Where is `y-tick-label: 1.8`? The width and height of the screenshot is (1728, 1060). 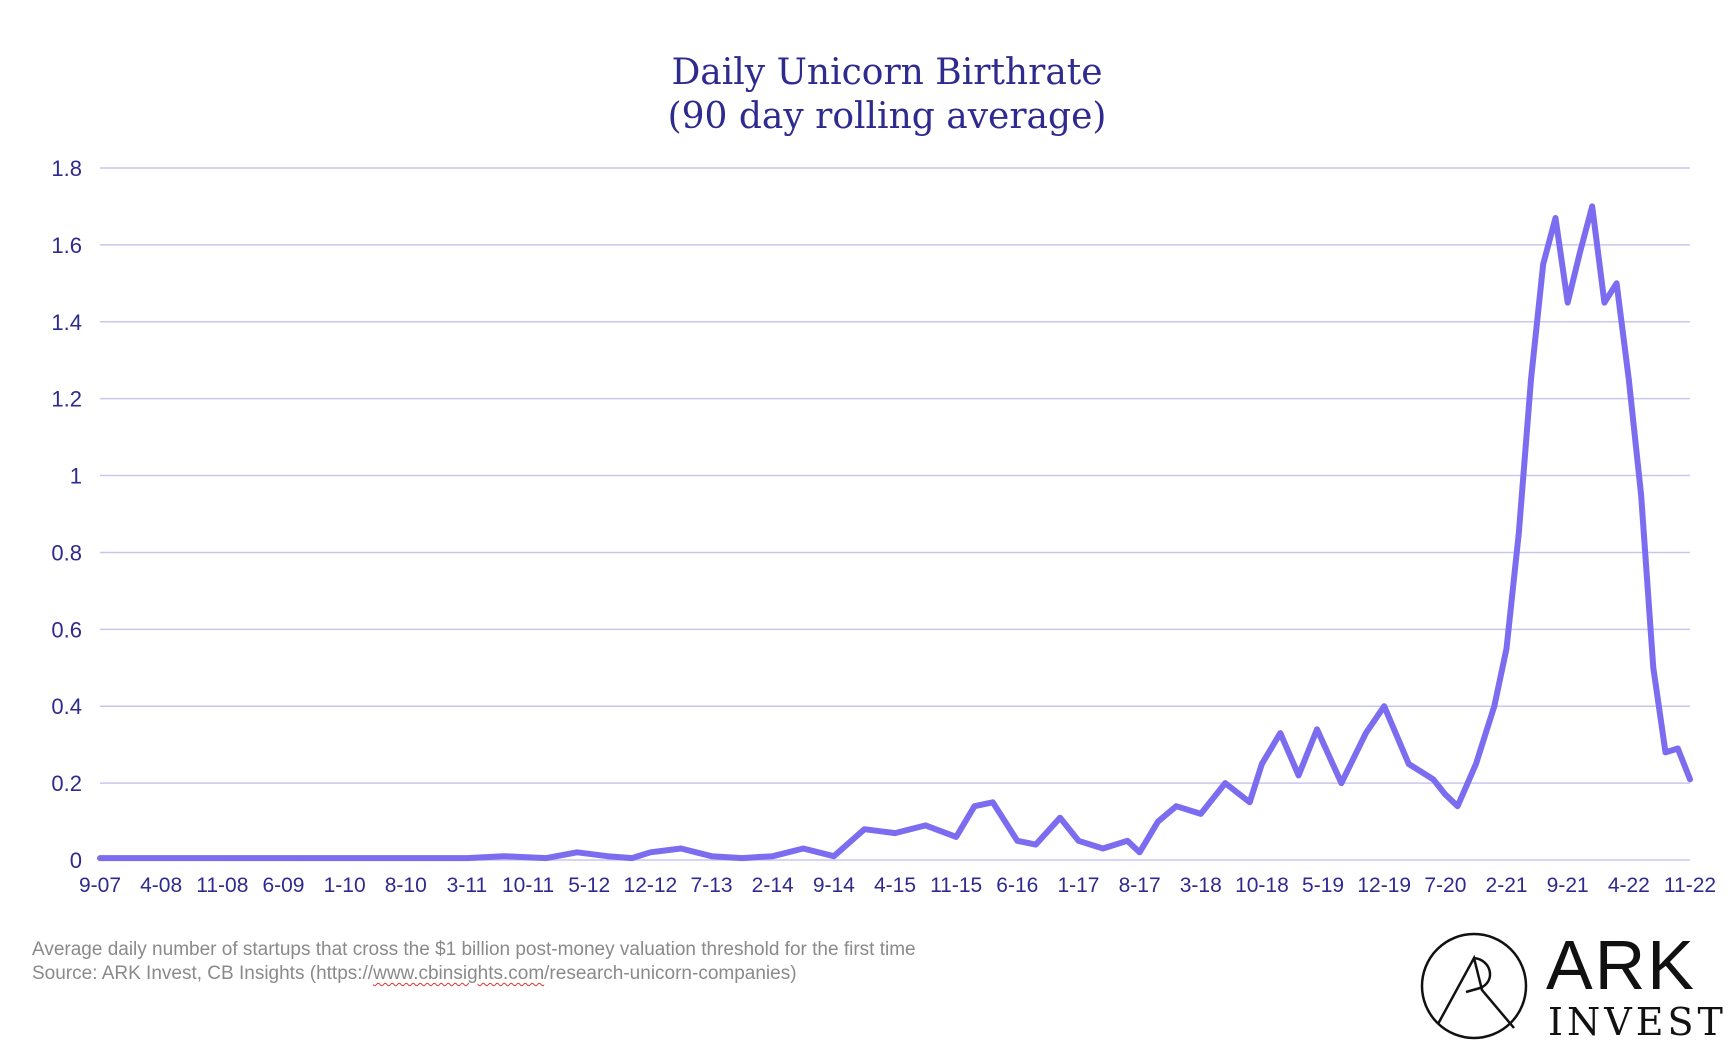
y-tick-label: 1.8 is located at coordinates (66, 168).